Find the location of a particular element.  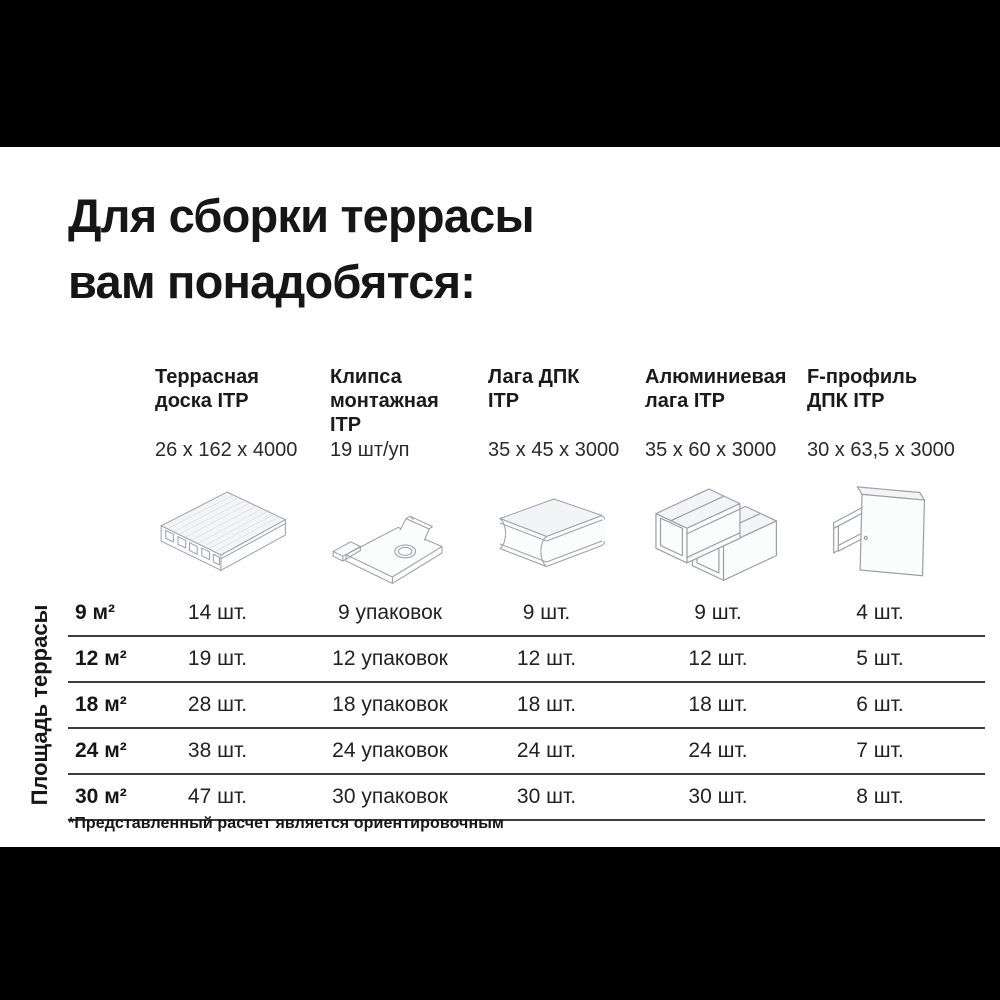

cell-board-qty: 28 шт. is located at coordinates (217, 704).